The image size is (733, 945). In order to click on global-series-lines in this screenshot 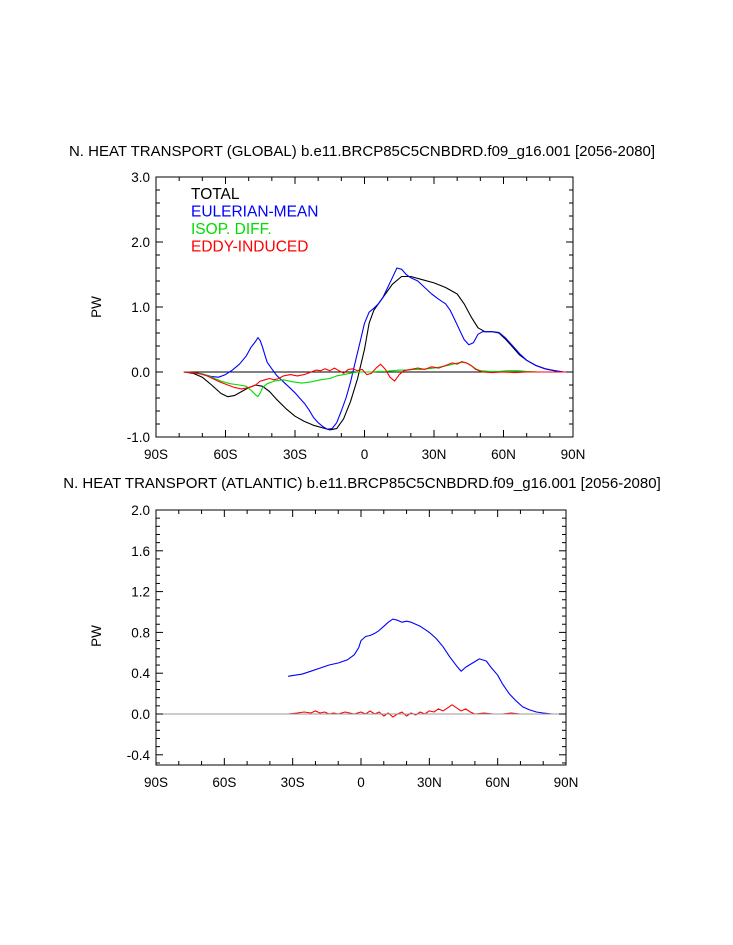, I will do `click(378, 349)`.